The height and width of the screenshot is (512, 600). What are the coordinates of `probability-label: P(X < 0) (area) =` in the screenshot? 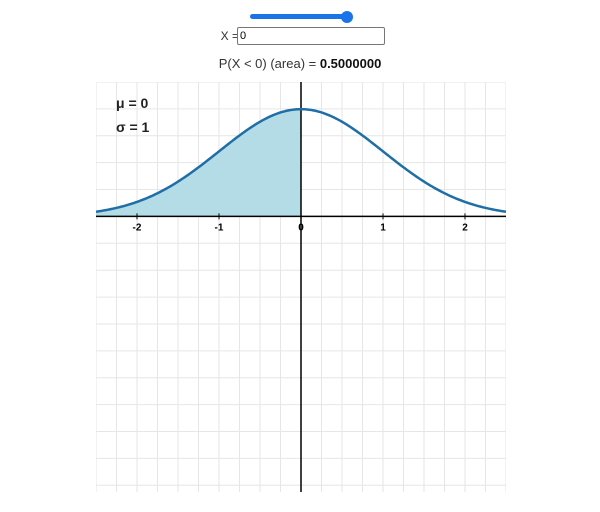 It's located at (269, 63).